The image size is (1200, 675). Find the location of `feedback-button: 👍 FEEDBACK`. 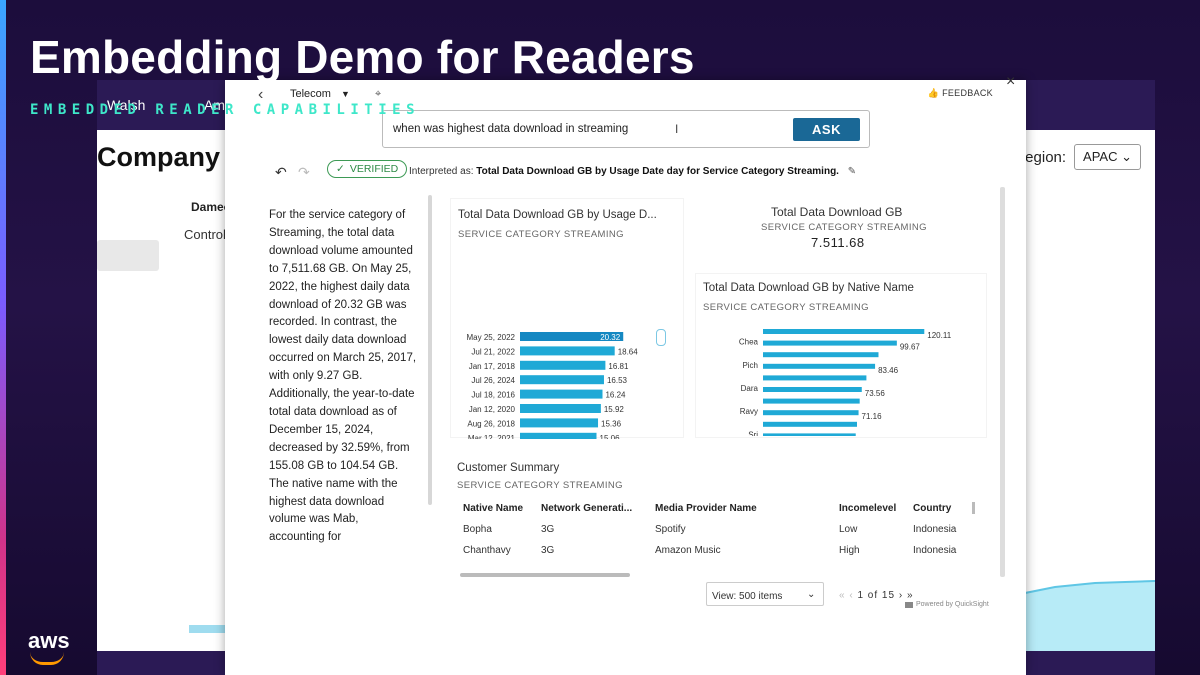

feedback-button: 👍 FEEDBACK is located at coordinates (960, 93).